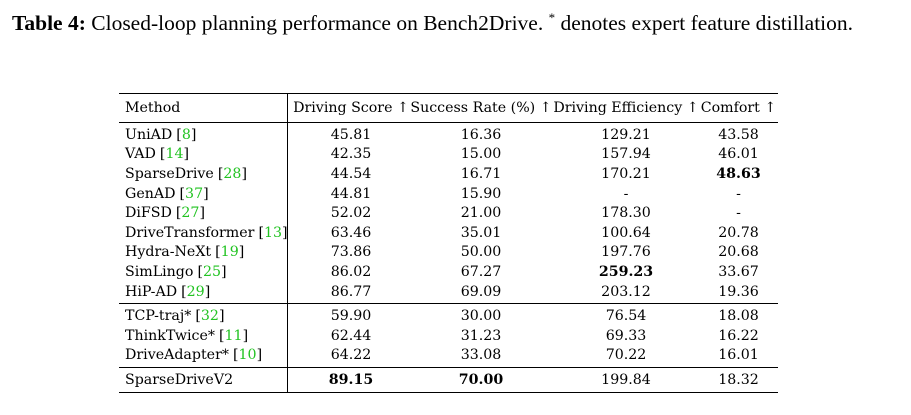  Describe the element at coordinates (351, 173) in the screenshot. I see `driving-score-cell: 44.54` at that location.